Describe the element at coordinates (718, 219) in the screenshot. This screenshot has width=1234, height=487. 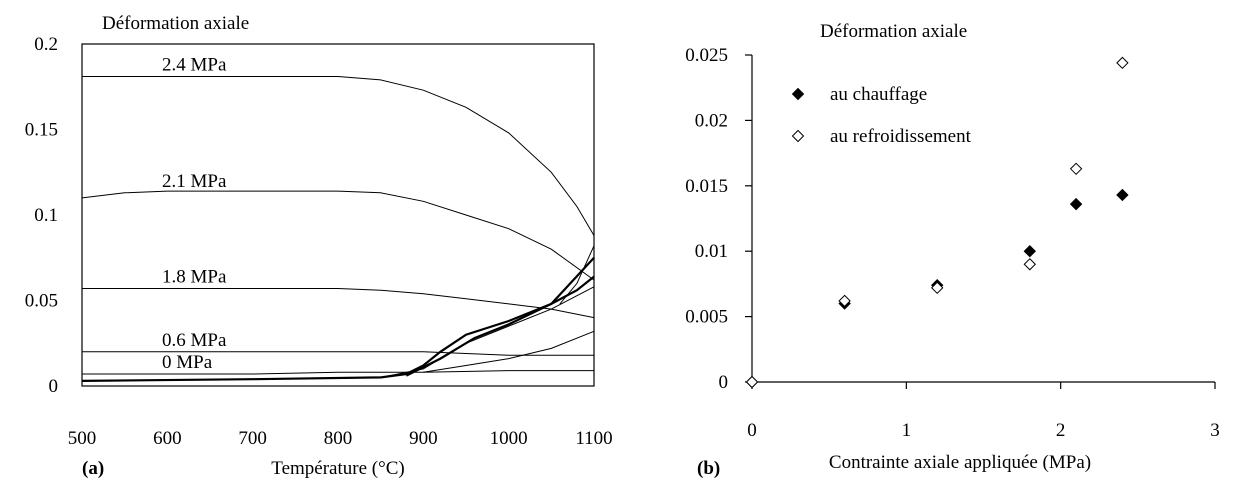
I see `plot-b-y-axis: 0 0.005 0.01 0.015 0.02 0.025` at that location.